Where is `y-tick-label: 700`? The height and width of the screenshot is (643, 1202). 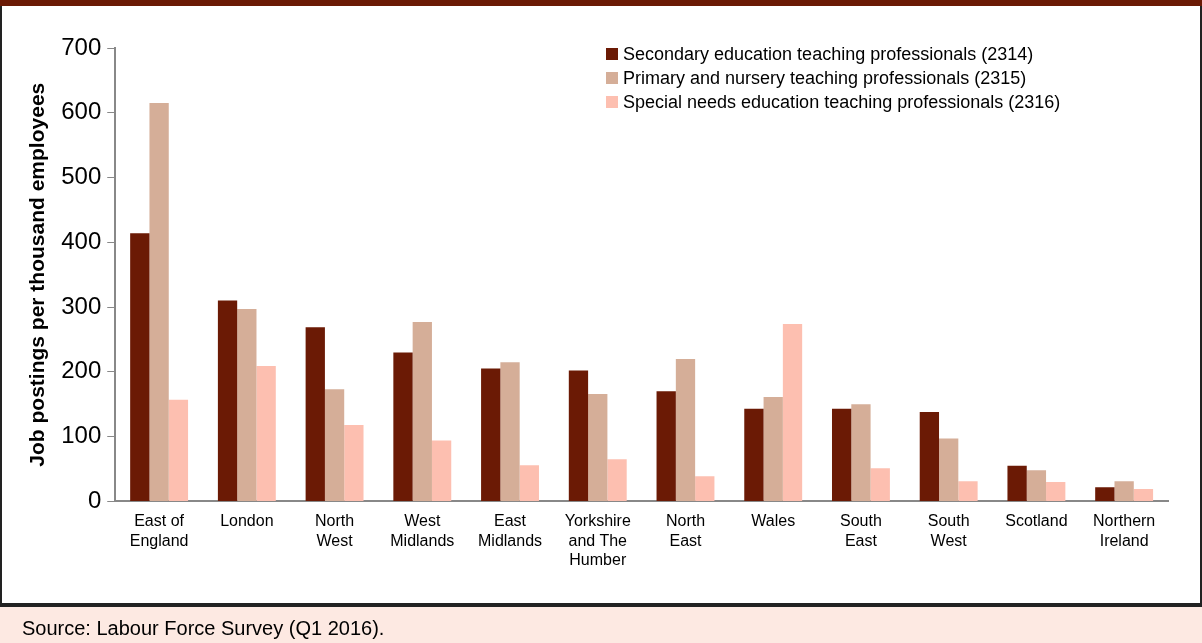
y-tick-label: 700 is located at coordinates (81, 46).